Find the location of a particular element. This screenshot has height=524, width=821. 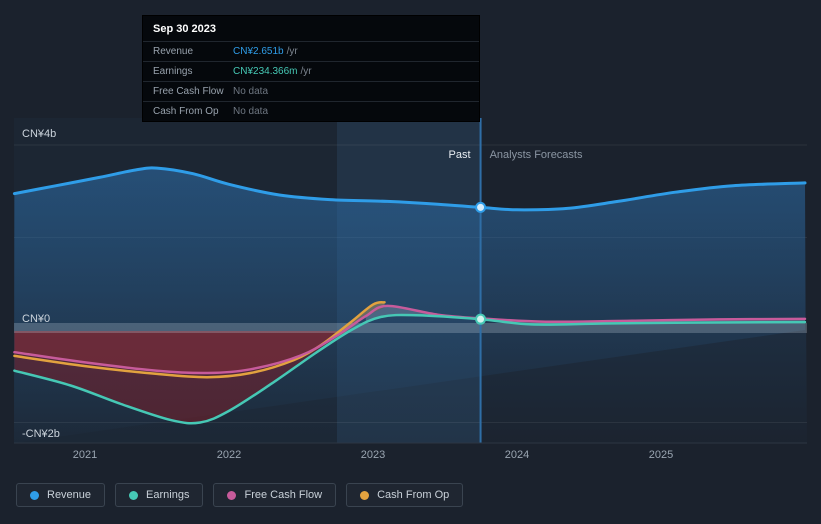

legend-label: Cash From Op is located at coordinates (413, 495).